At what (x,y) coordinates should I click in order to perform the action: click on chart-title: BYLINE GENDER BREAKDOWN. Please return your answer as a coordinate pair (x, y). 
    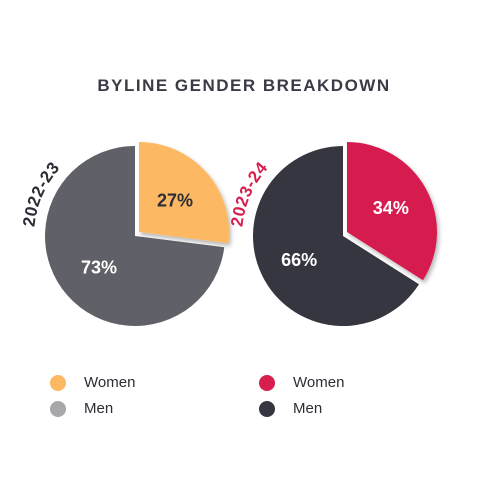
    Looking at the image, I should click on (244, 85).